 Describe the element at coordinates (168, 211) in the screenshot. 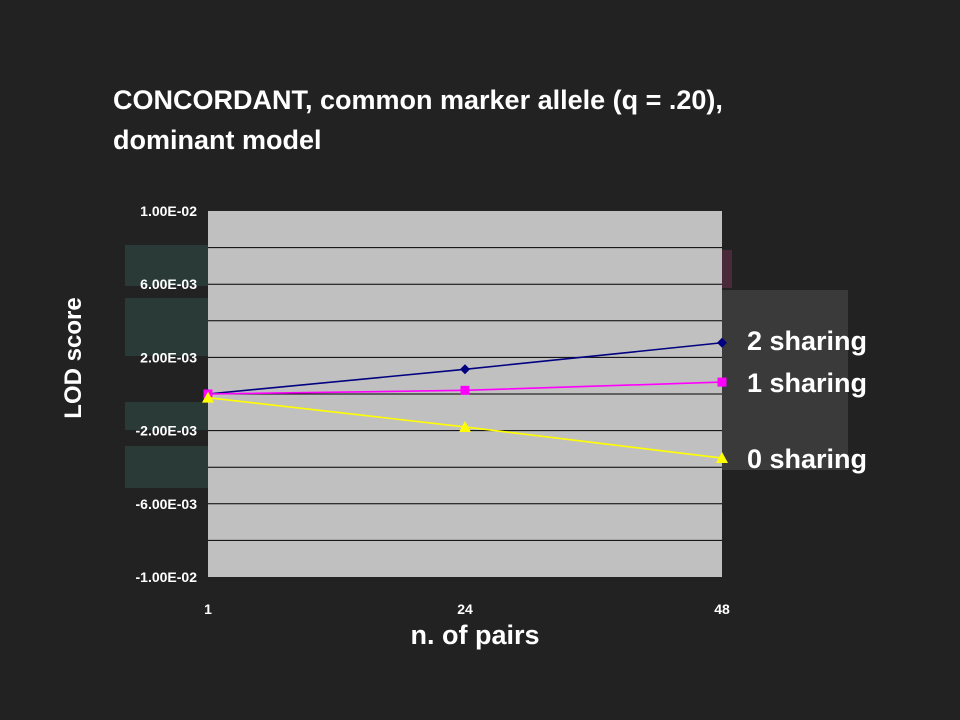

I see `y-tick-label: 1.00E-02` at that location.